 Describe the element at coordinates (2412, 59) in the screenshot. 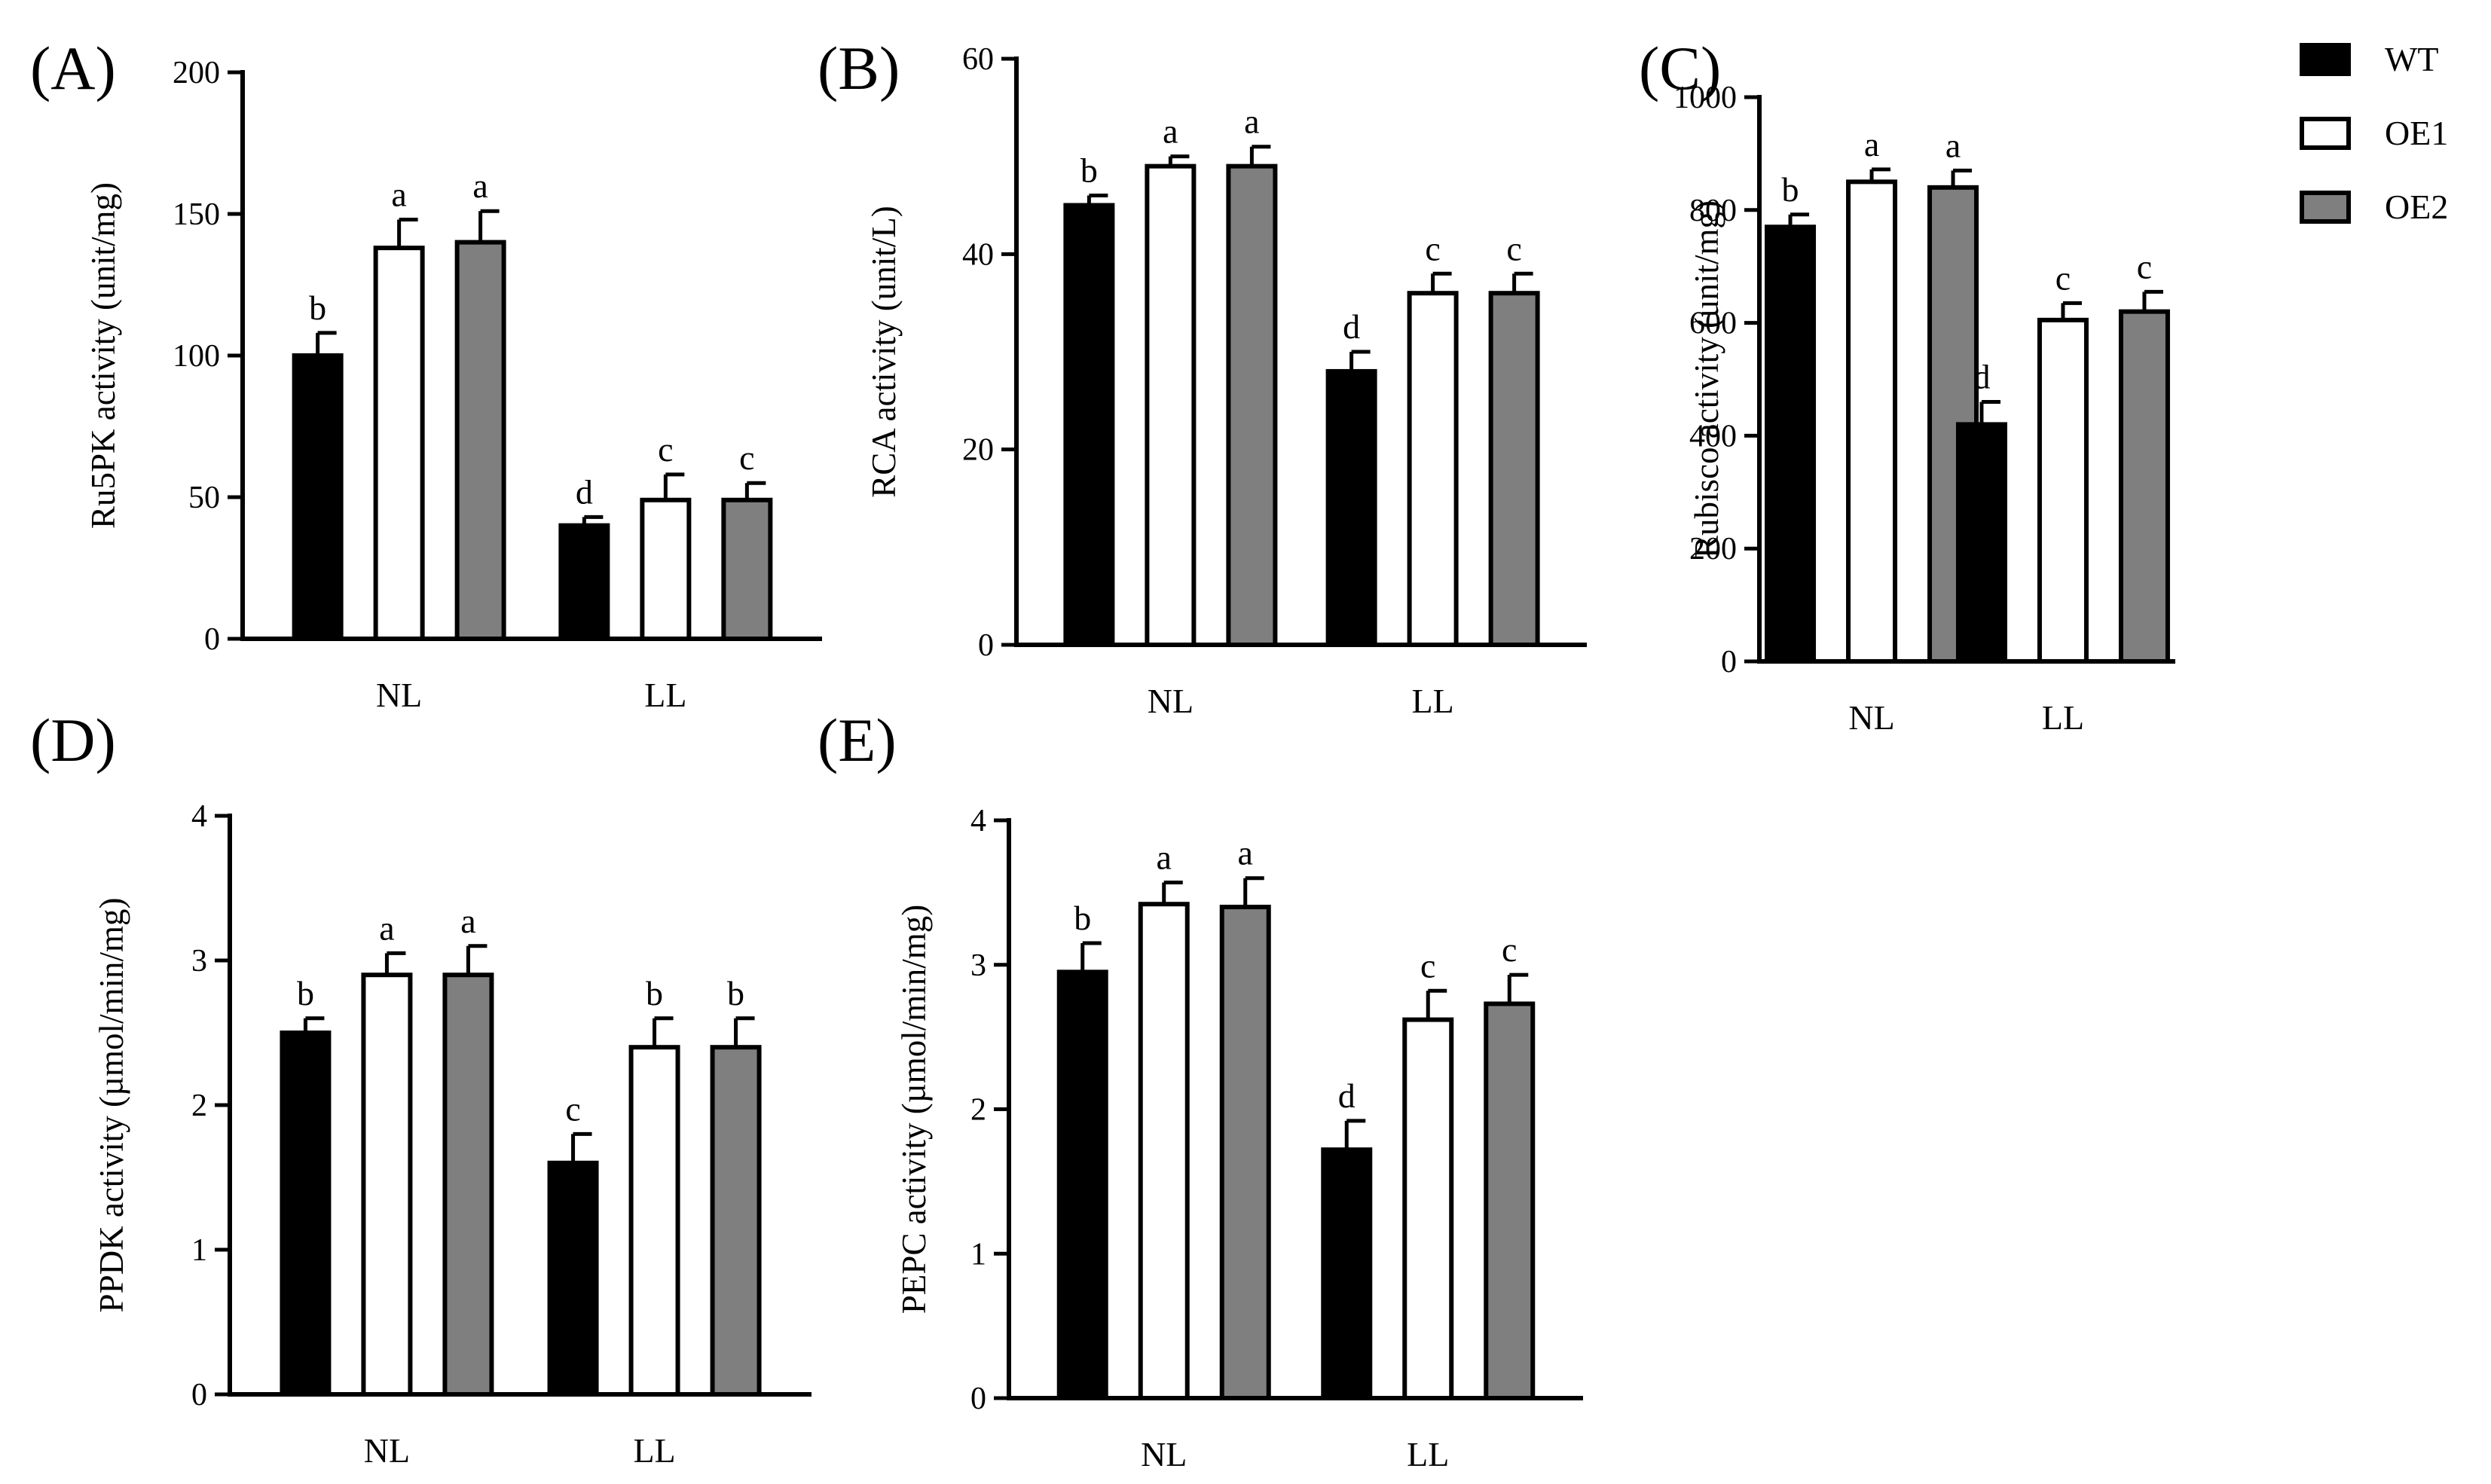

I see `legend-label: WT` at that location.